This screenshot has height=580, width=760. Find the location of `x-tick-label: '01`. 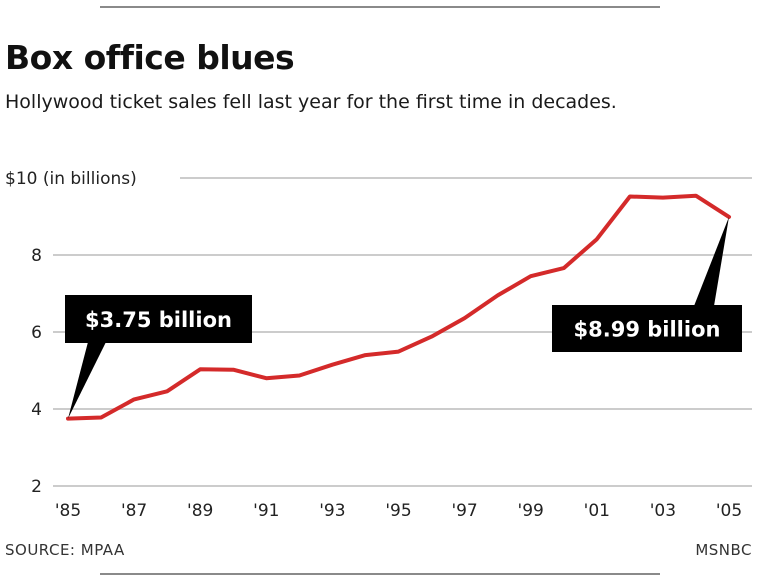

x-tick-label: '01 is located at coordinates (597, 511).